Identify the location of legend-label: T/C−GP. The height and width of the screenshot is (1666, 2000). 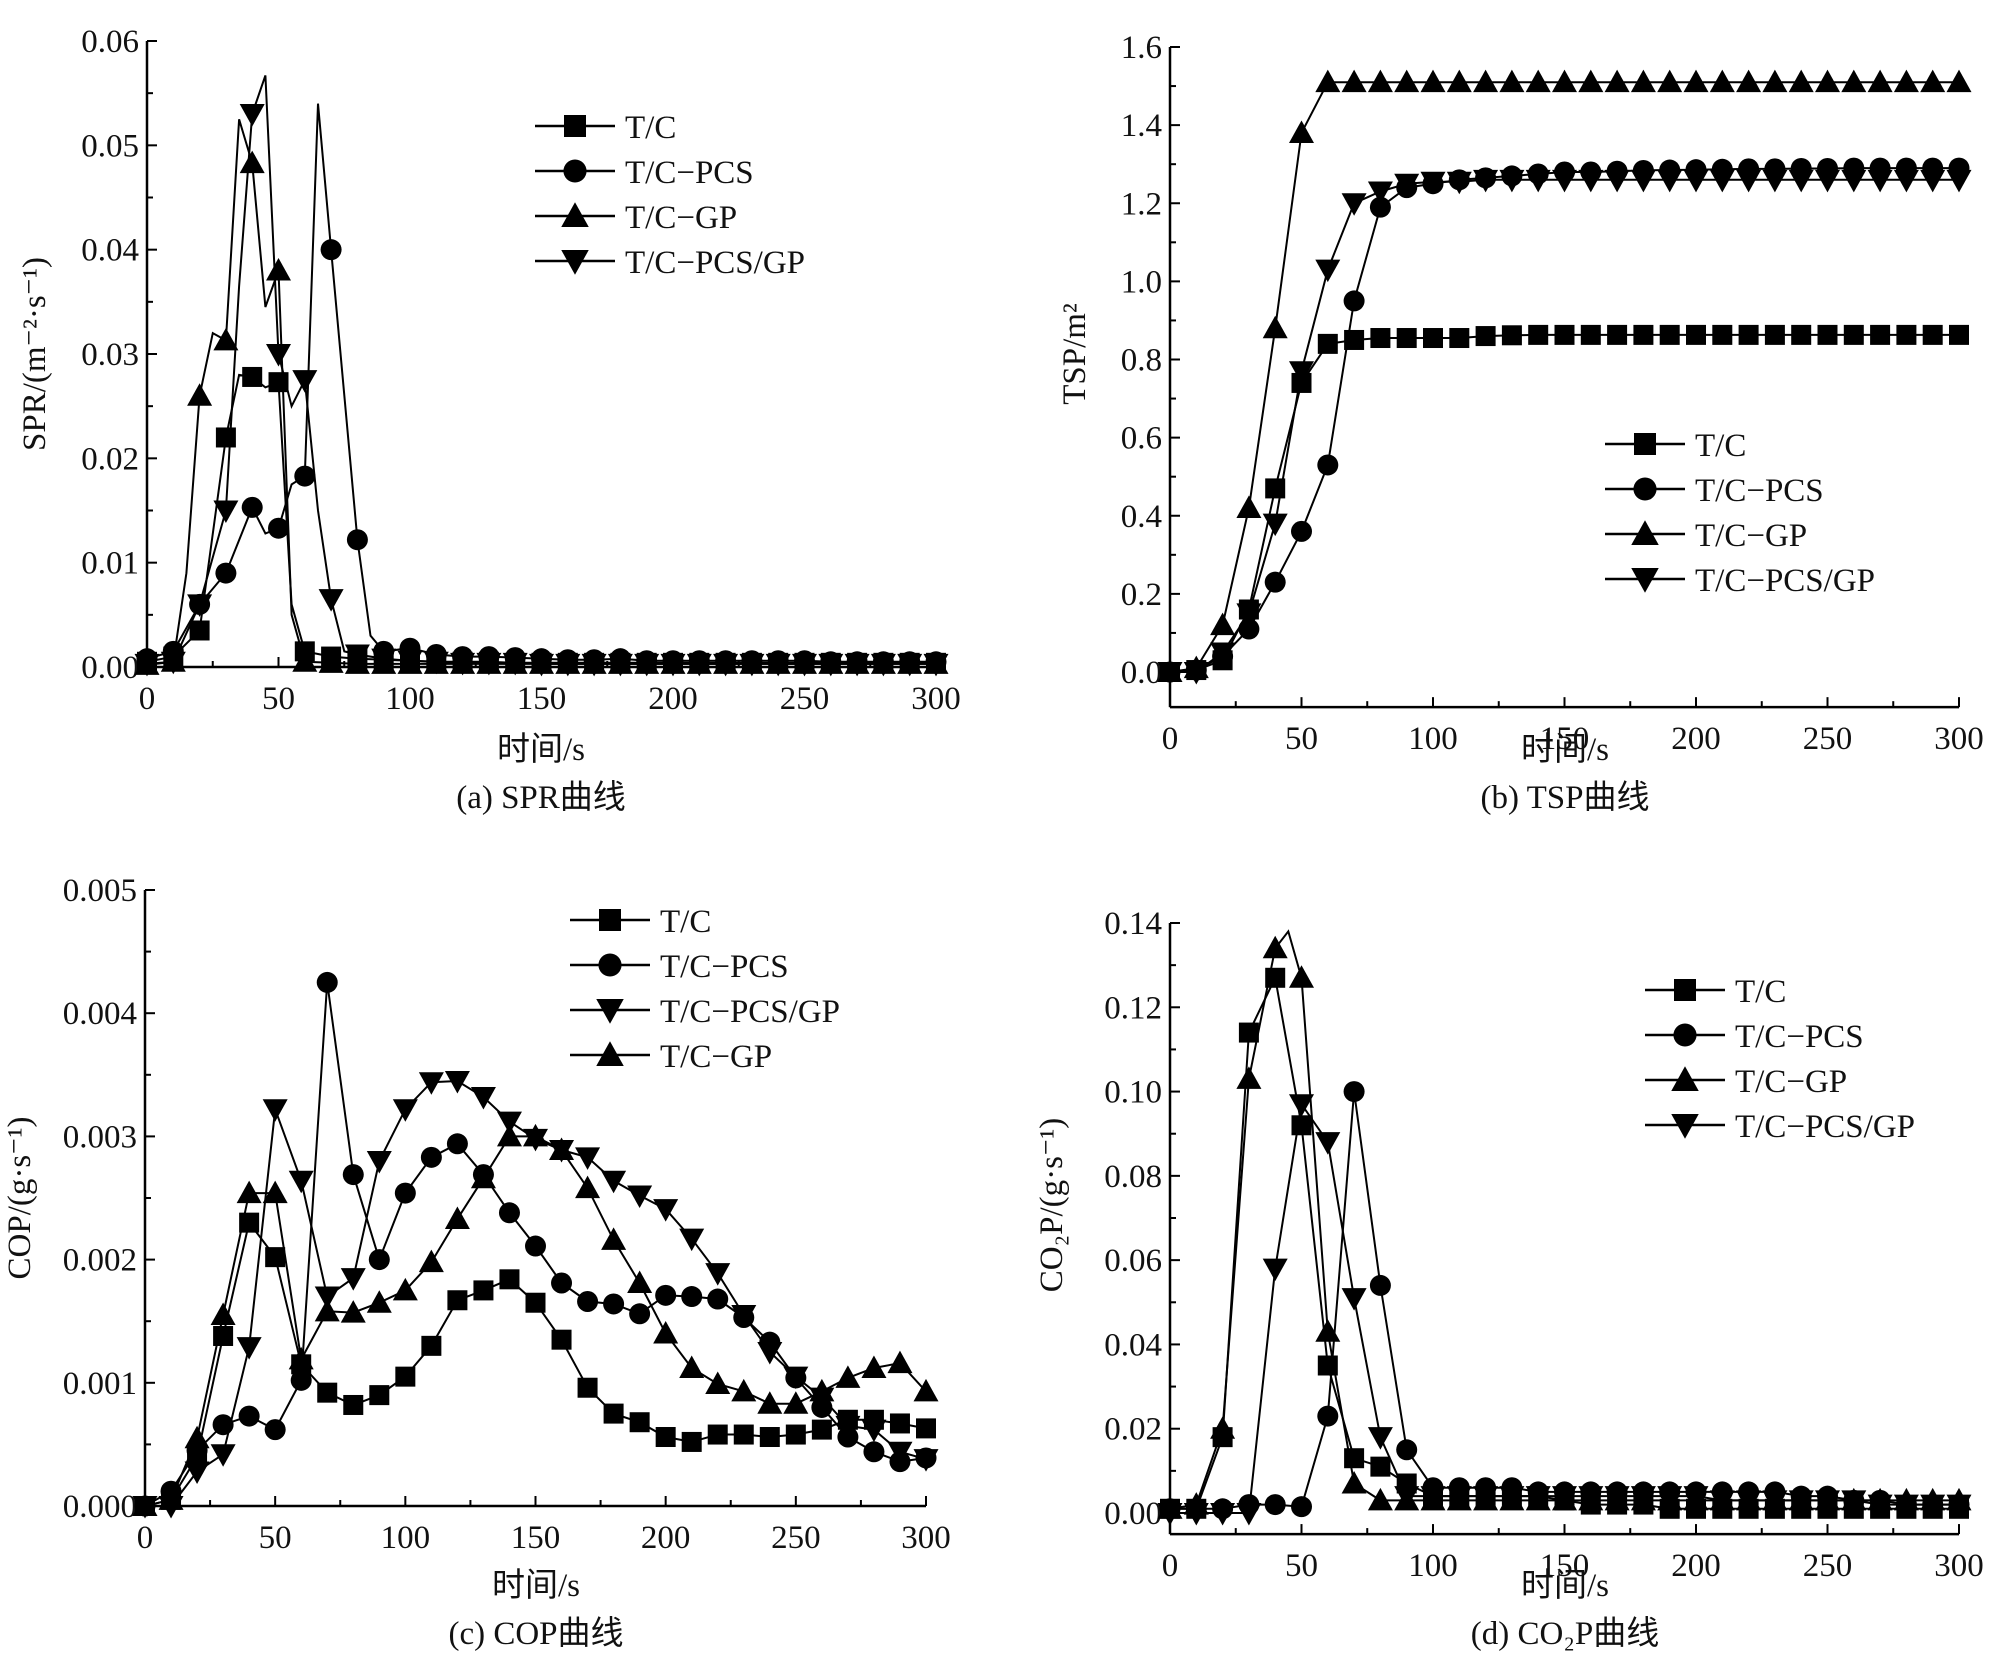
(1751, 536).